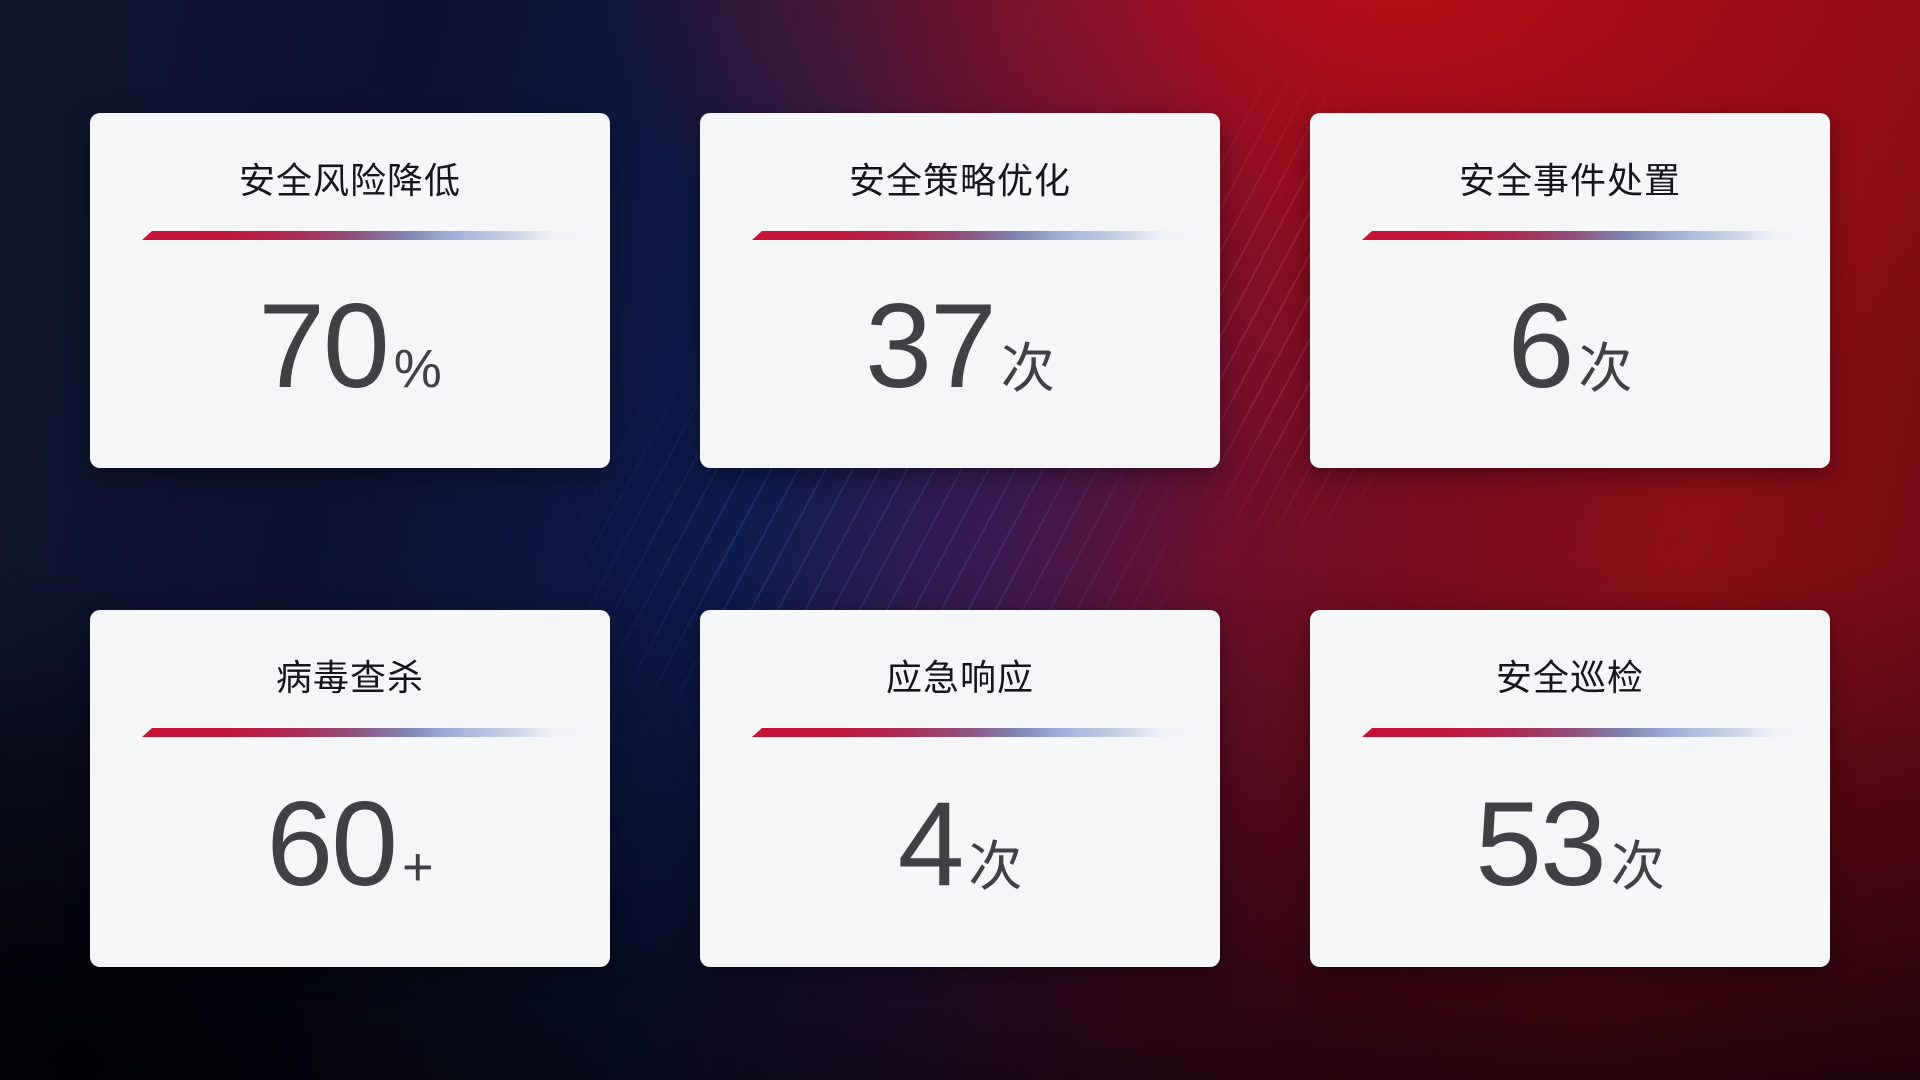  I want to click on stat-card-title: 安全风险降低, so click(349, 180).